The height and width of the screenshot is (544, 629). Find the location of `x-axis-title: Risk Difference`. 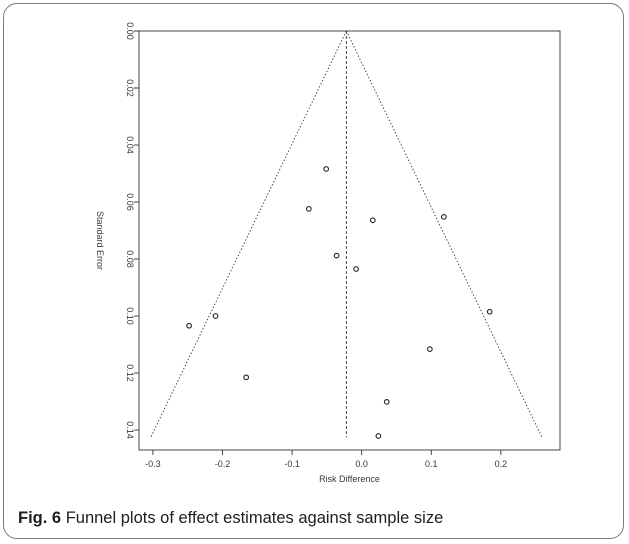

x-axis-title: Risk Difference is located at coordinates (349, 479).